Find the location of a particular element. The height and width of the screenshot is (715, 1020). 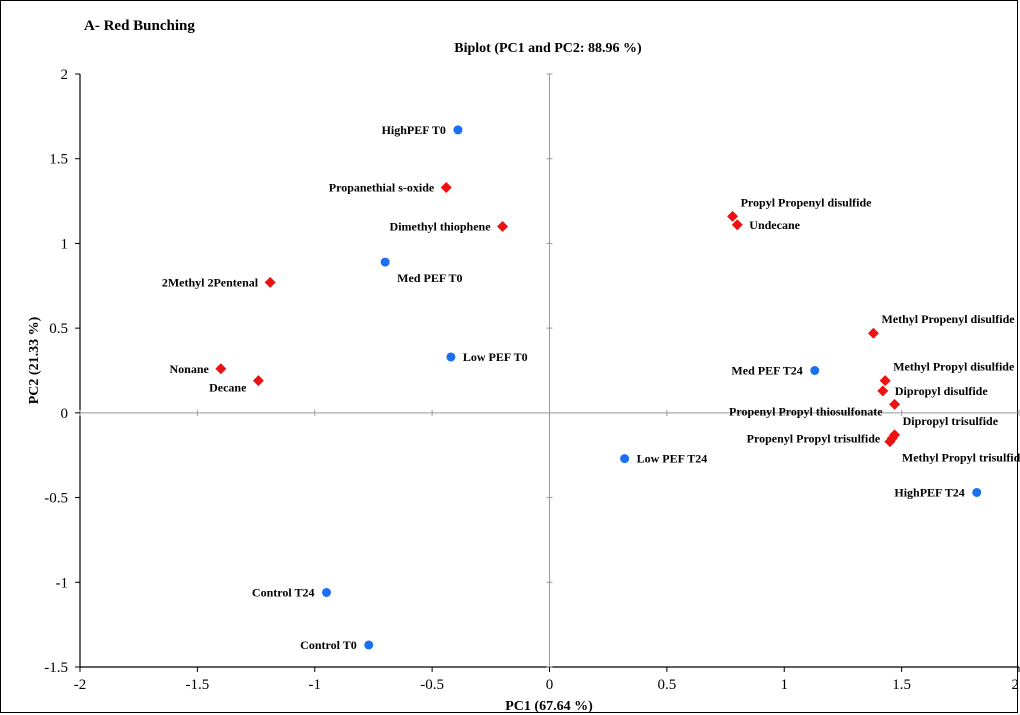

y-tick-label: 1.5 is located at coordinates (58, 160).